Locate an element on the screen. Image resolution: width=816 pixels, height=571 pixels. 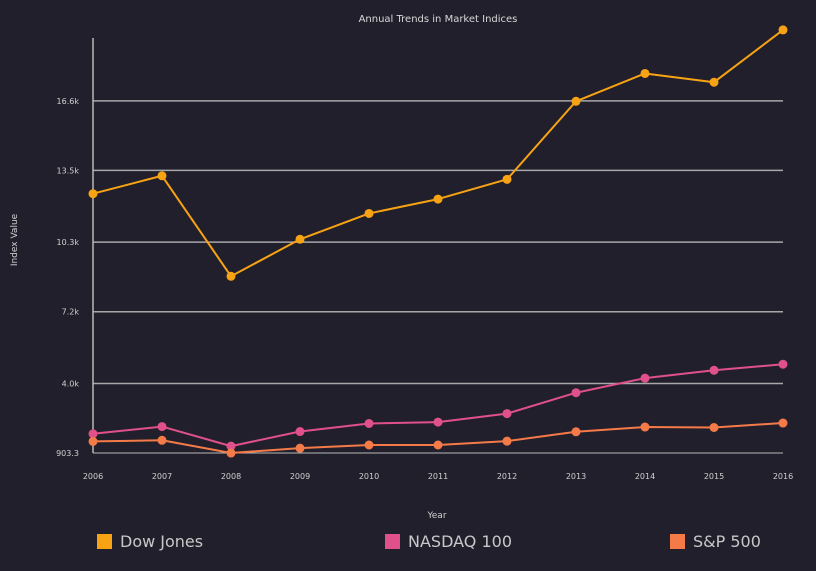
y-tick-label: 7.2k is located at coordinates (71, 312).